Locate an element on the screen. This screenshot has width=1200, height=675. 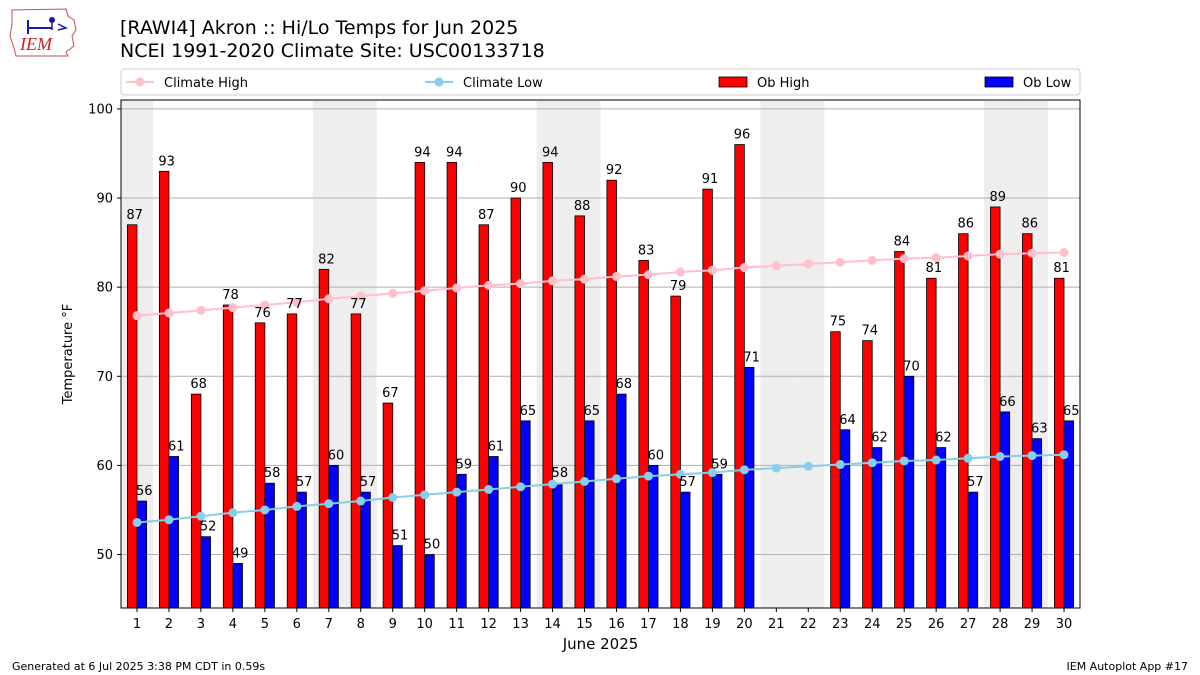
ob-low-value-label-day-19: 59 is located at coordinates (719, 464).